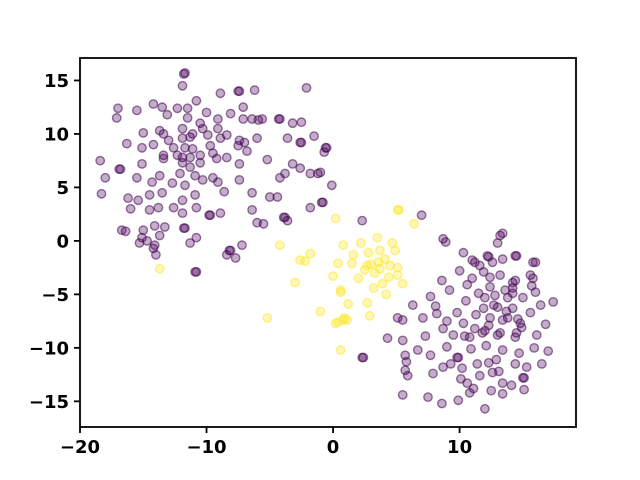 This screenshot has width=640, height=480. Describe the element at coordinates (80, 447) in the screenshot. I see `x-tick-label: −20` at that location.